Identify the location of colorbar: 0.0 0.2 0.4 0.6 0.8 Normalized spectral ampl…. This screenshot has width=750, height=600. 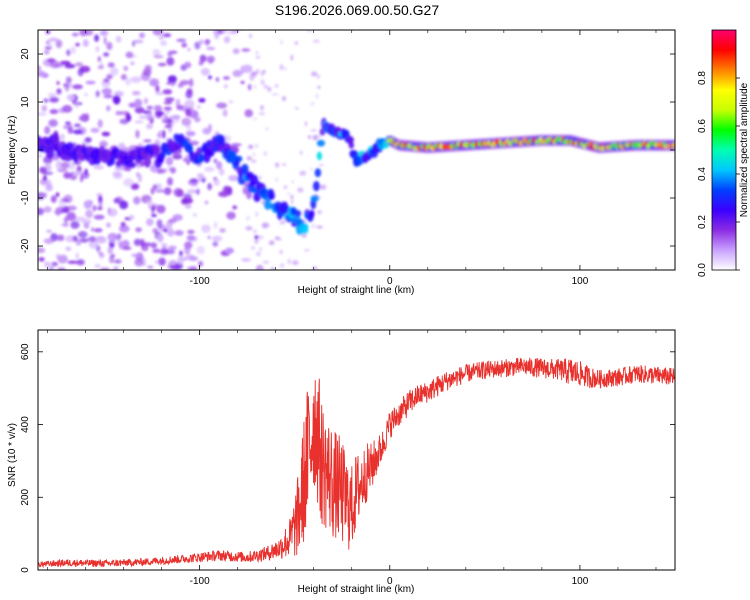
(723, 153).